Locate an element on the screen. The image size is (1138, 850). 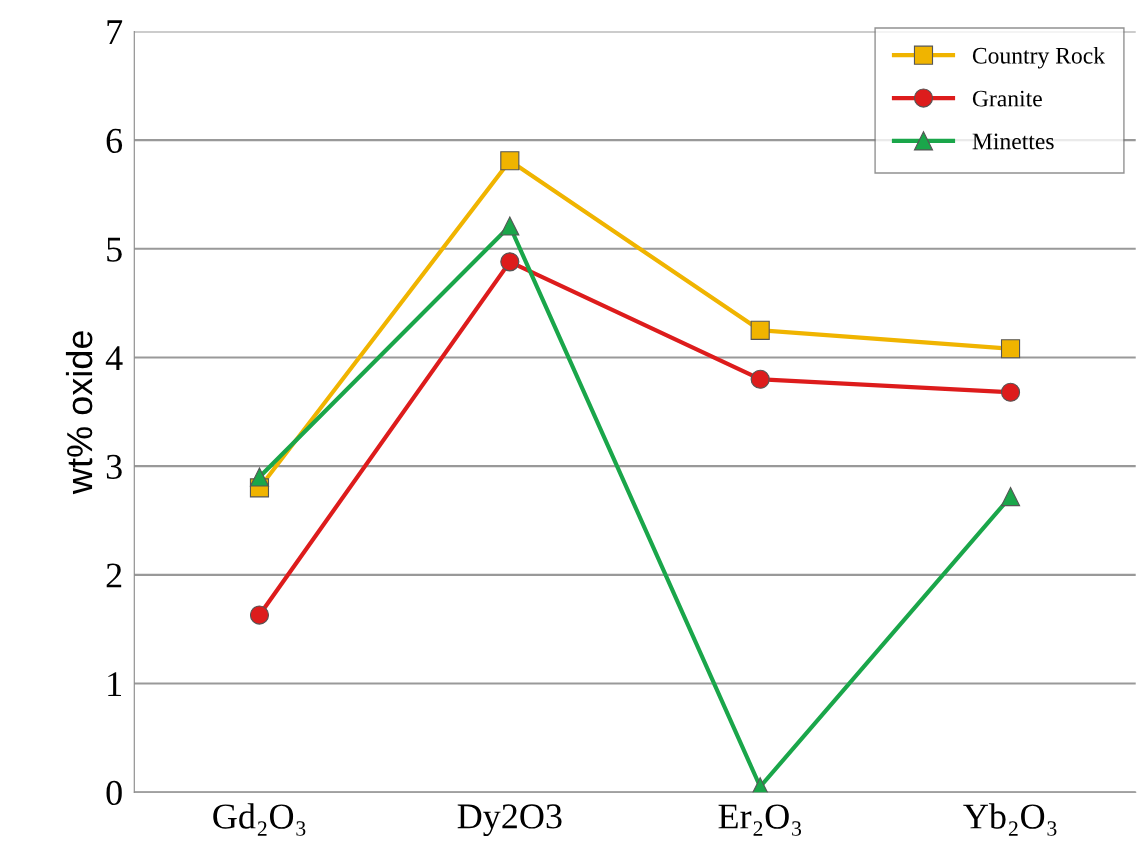
x-tick-label: Gd₂O₃ is located at coordinates (259, 819).